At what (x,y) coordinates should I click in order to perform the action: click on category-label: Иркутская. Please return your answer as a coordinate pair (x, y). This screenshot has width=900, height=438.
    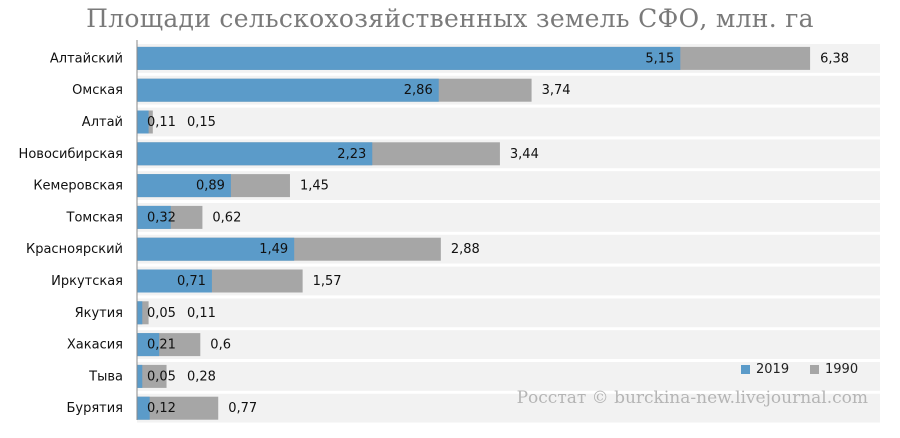
    Looking at the image, I should click on (87, 281).